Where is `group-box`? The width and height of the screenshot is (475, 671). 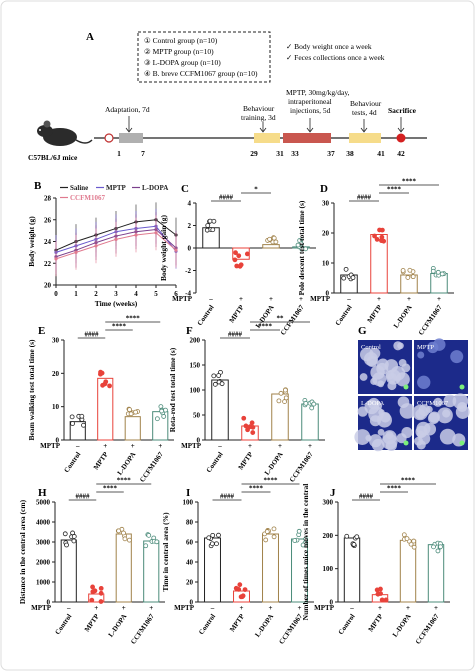 group-box is located at coordinates (204, 57).